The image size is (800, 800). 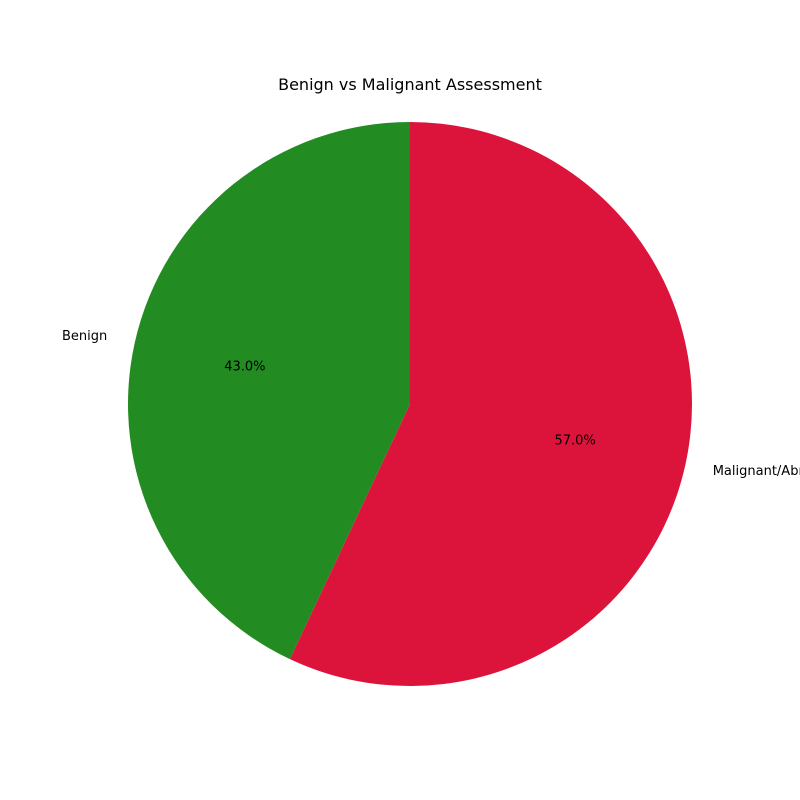 I want to click on chart-title: Benign vs Malignant Assessment, so click(x=410, y=84).